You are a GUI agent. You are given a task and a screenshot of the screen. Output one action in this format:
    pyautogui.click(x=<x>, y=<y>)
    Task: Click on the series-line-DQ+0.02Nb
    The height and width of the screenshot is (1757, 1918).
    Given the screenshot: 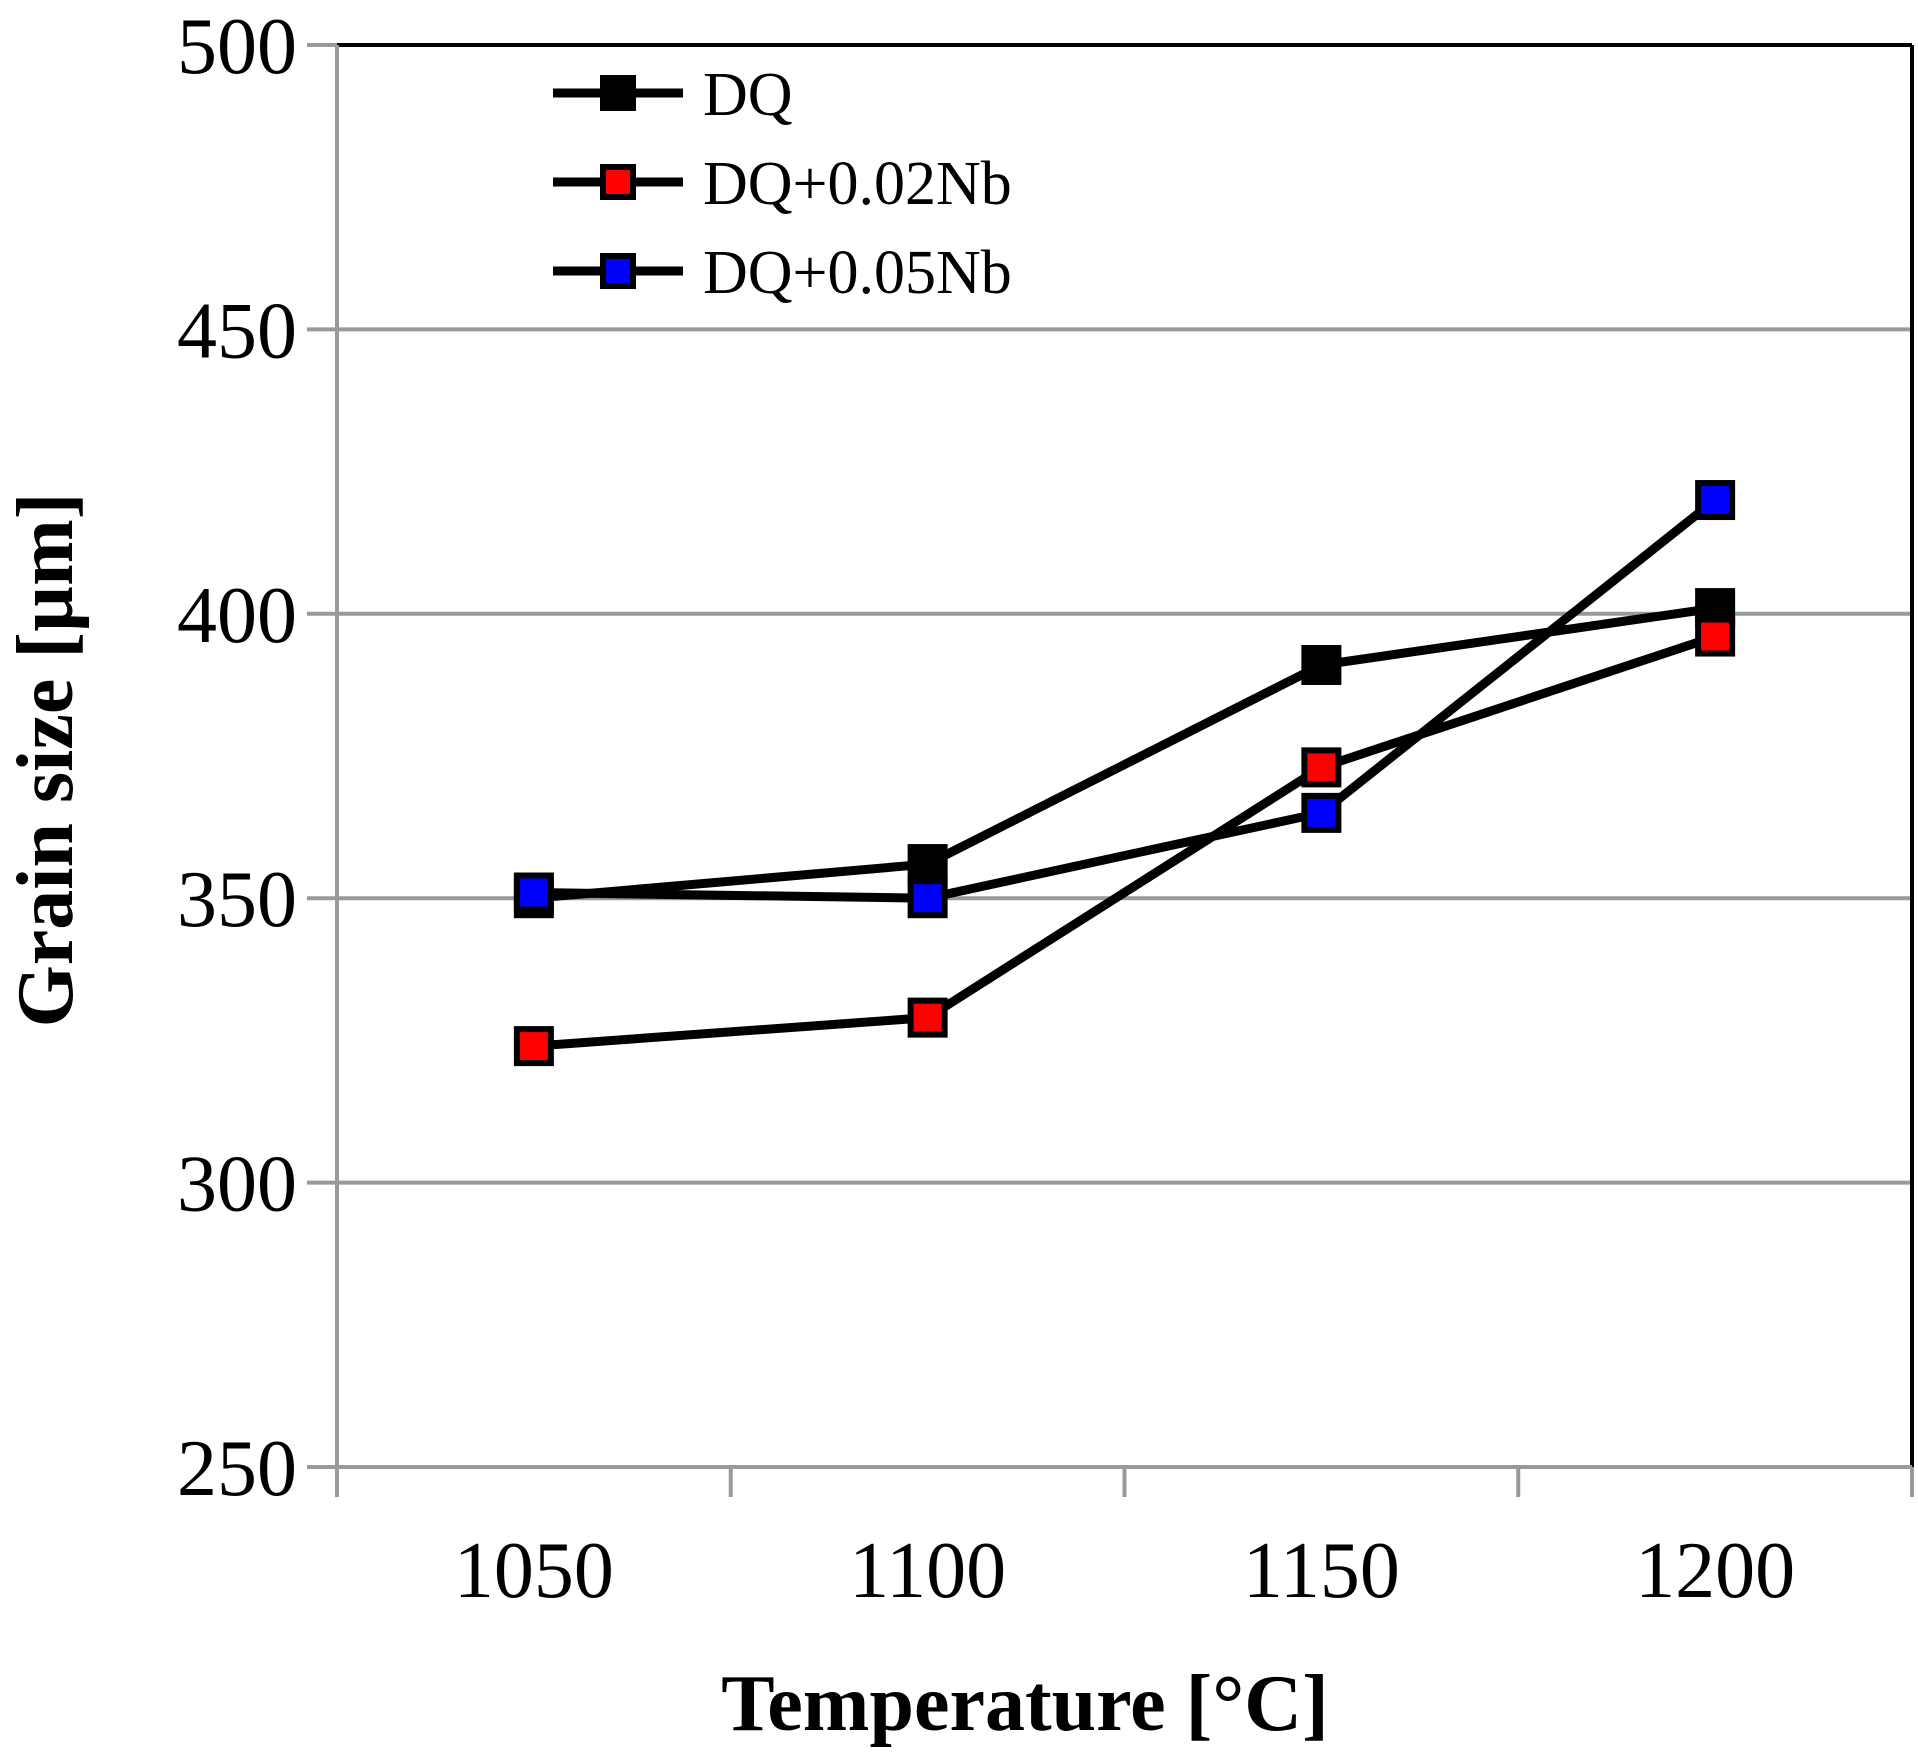 What is the action you would take?
    pyautogui.click(x=1125, y=841)
    